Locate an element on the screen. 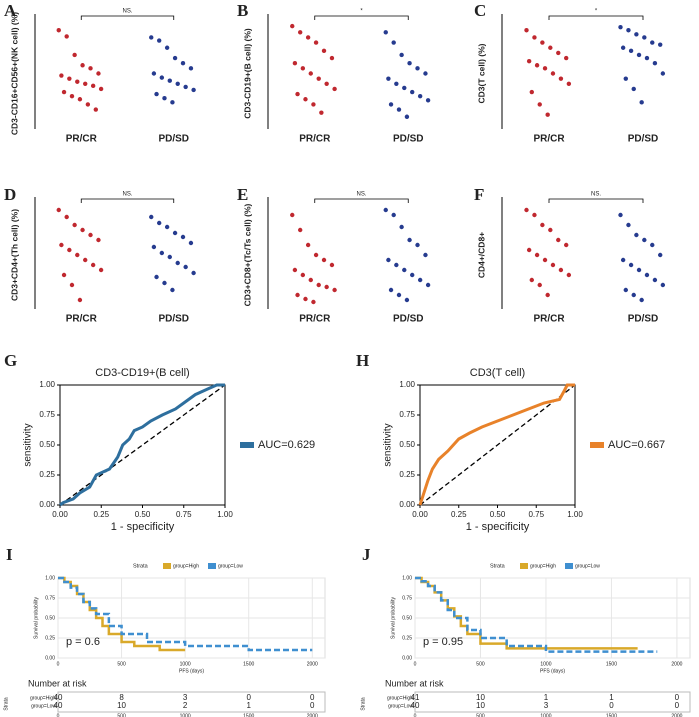 The width and height of the screenshot is (699, 717). risk-x-tick-label: 1000 is located at coordinates (185, 715).